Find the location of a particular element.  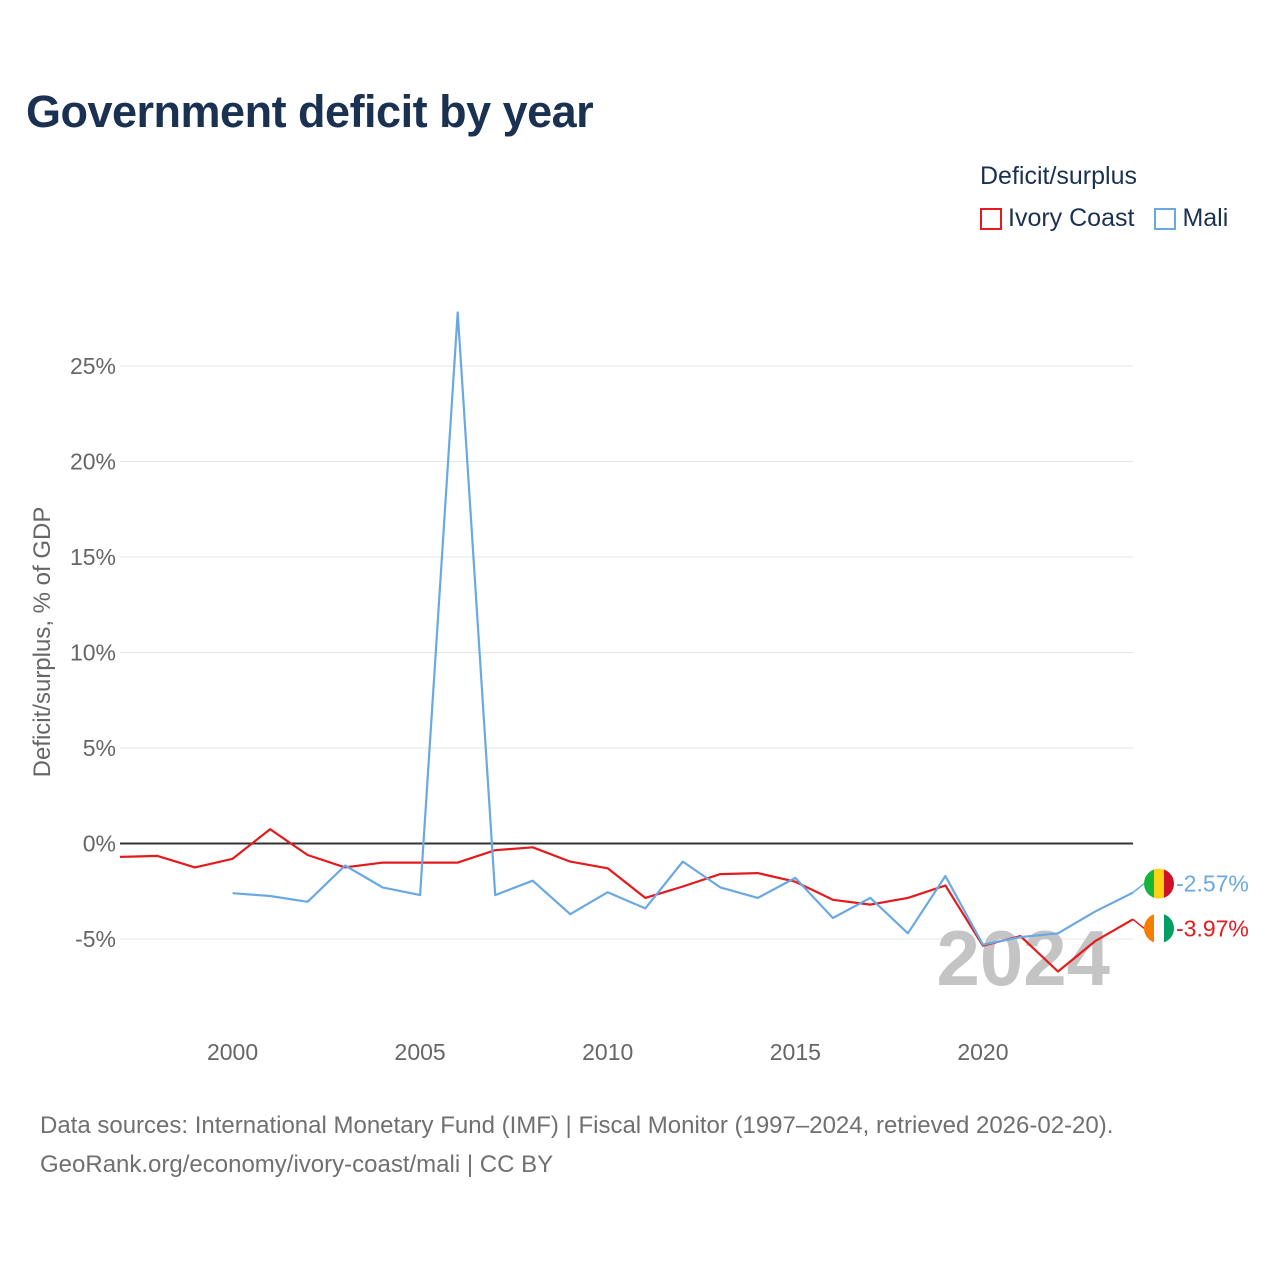

legend: Ivory Coast Mali is located at coordinates (1104, 218).